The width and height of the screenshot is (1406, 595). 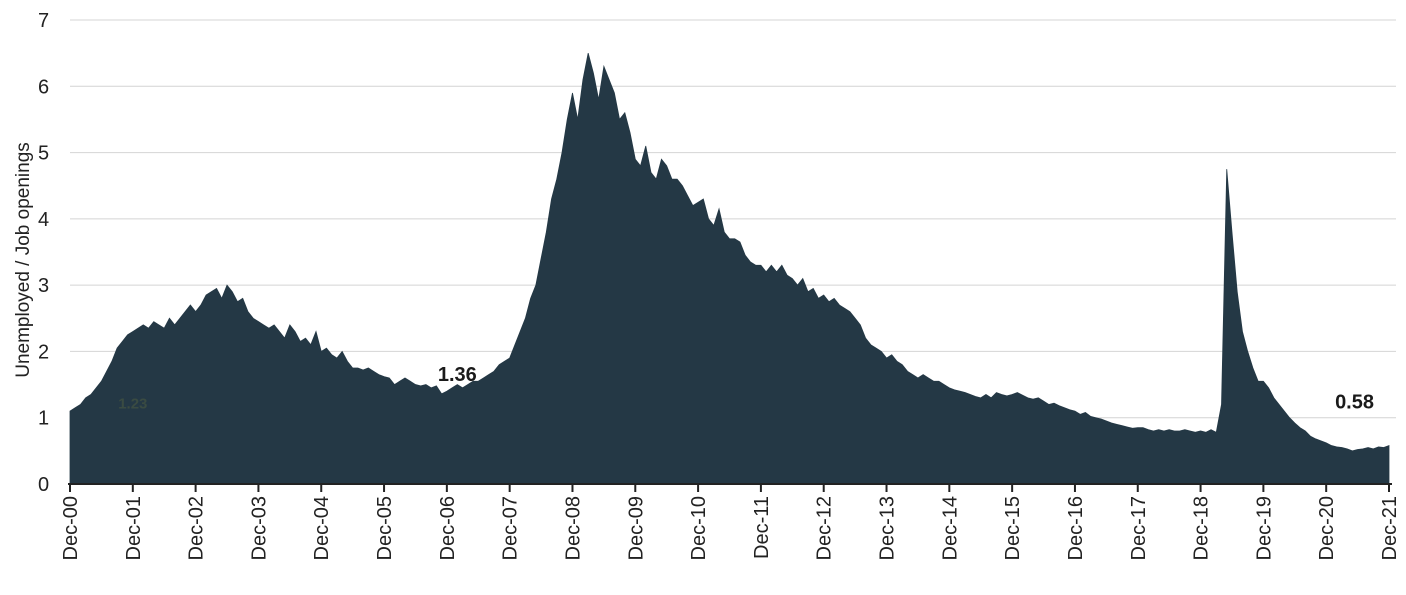 What do you see at coordinates (43, 286) in the screenshot?
I see `y-tick-label: 3` at bounding box center [43, 286].